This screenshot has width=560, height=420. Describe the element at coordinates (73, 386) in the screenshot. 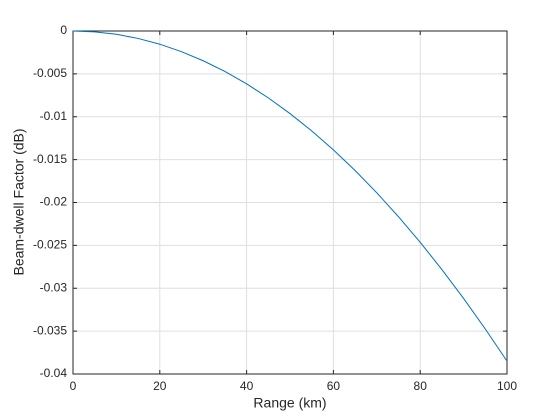

I see `x-tick-label: 0` at that location.